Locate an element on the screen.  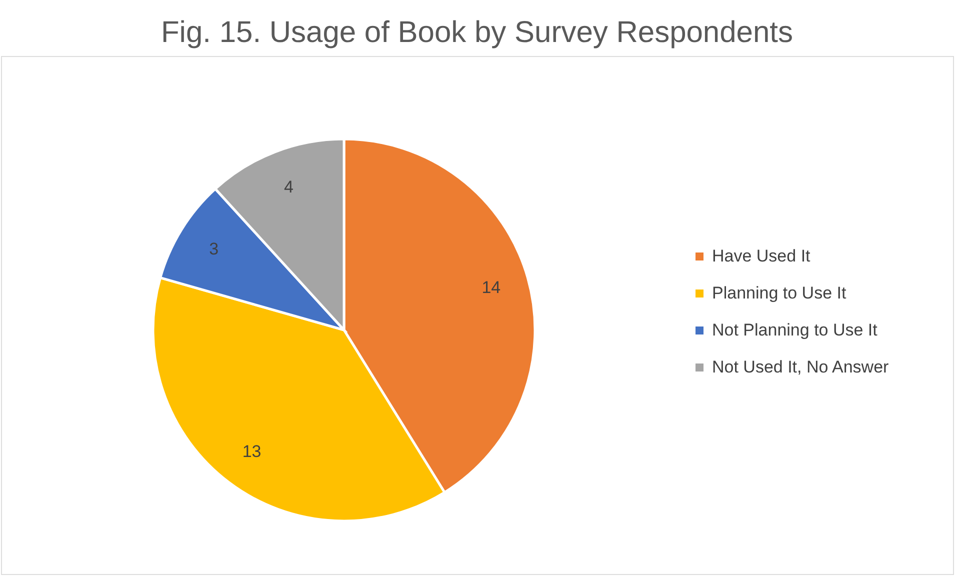
legend-label: Planning to Use It is located at coordinates (779, 293).